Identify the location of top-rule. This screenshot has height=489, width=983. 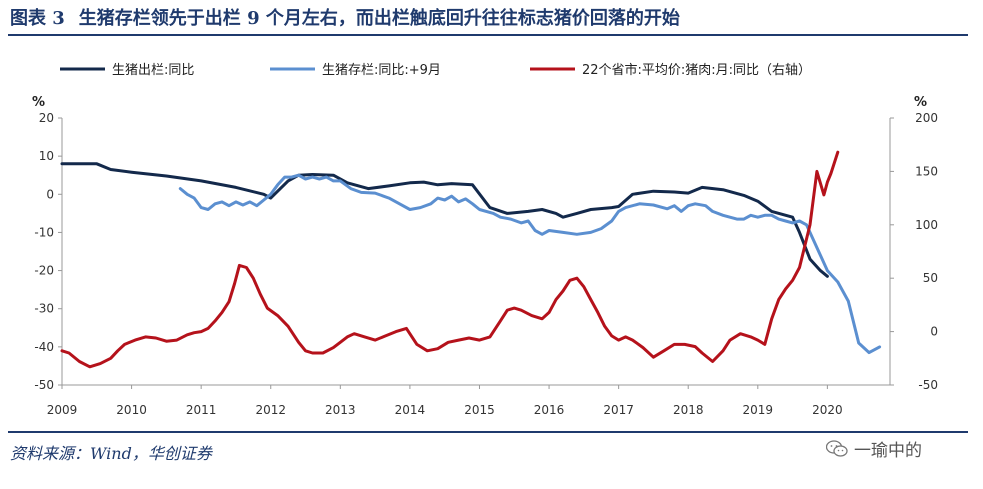
(488, 35).